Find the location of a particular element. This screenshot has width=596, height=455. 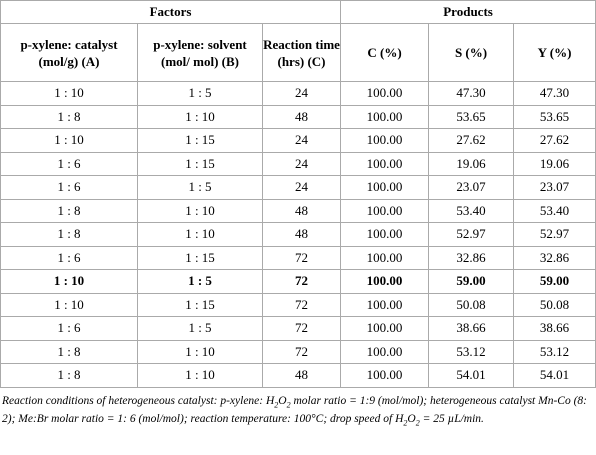

footnote-text: O is located at coordinates (411, 418).